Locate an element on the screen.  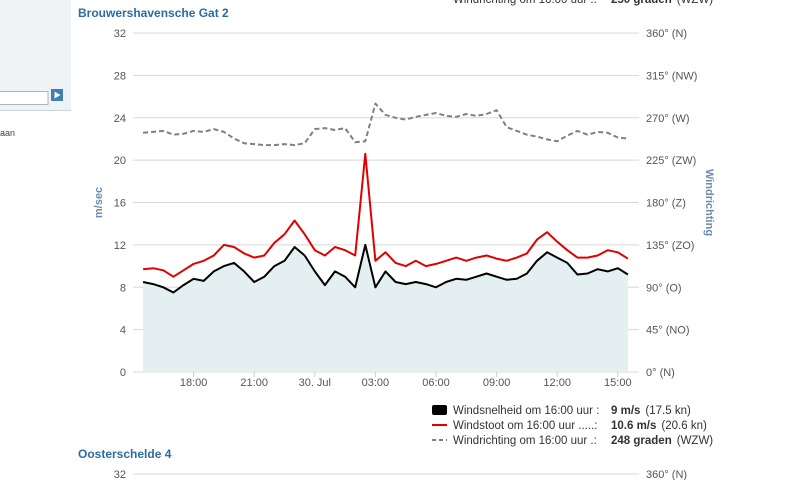
legend-readout: 248 graden is located at coordinates (641, 441).